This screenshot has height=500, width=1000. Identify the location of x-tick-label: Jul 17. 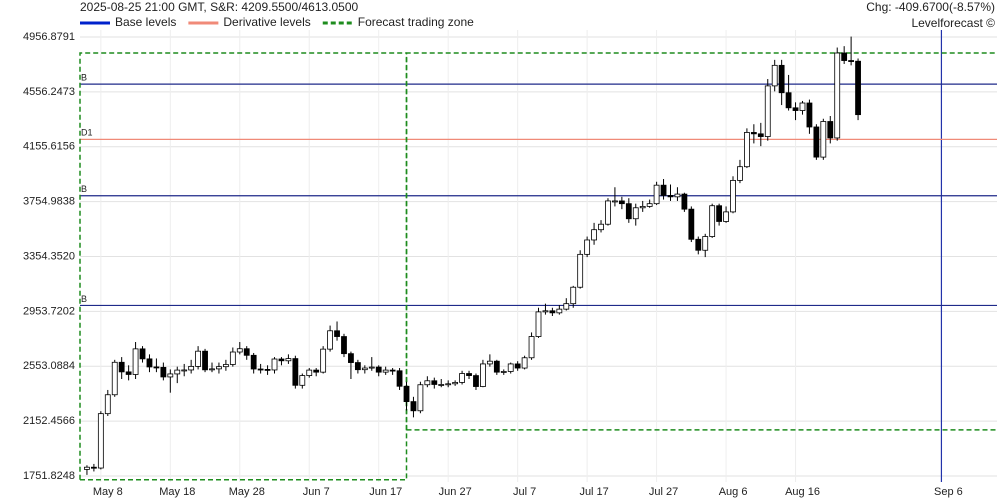
(593, 492).